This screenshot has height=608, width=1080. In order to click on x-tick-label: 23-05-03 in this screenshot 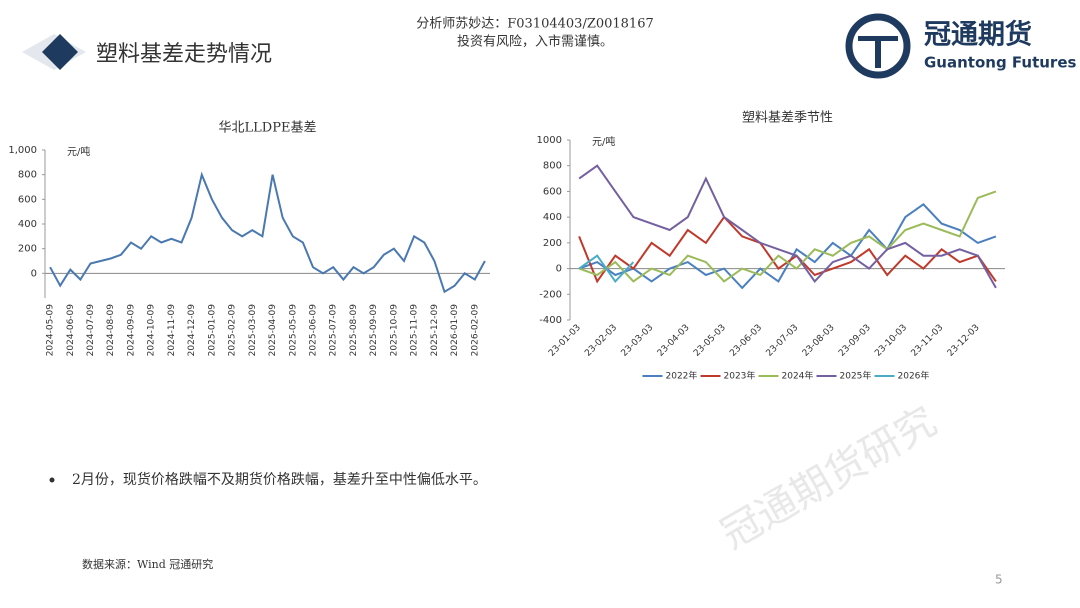, I will do `click(710, 341)`.